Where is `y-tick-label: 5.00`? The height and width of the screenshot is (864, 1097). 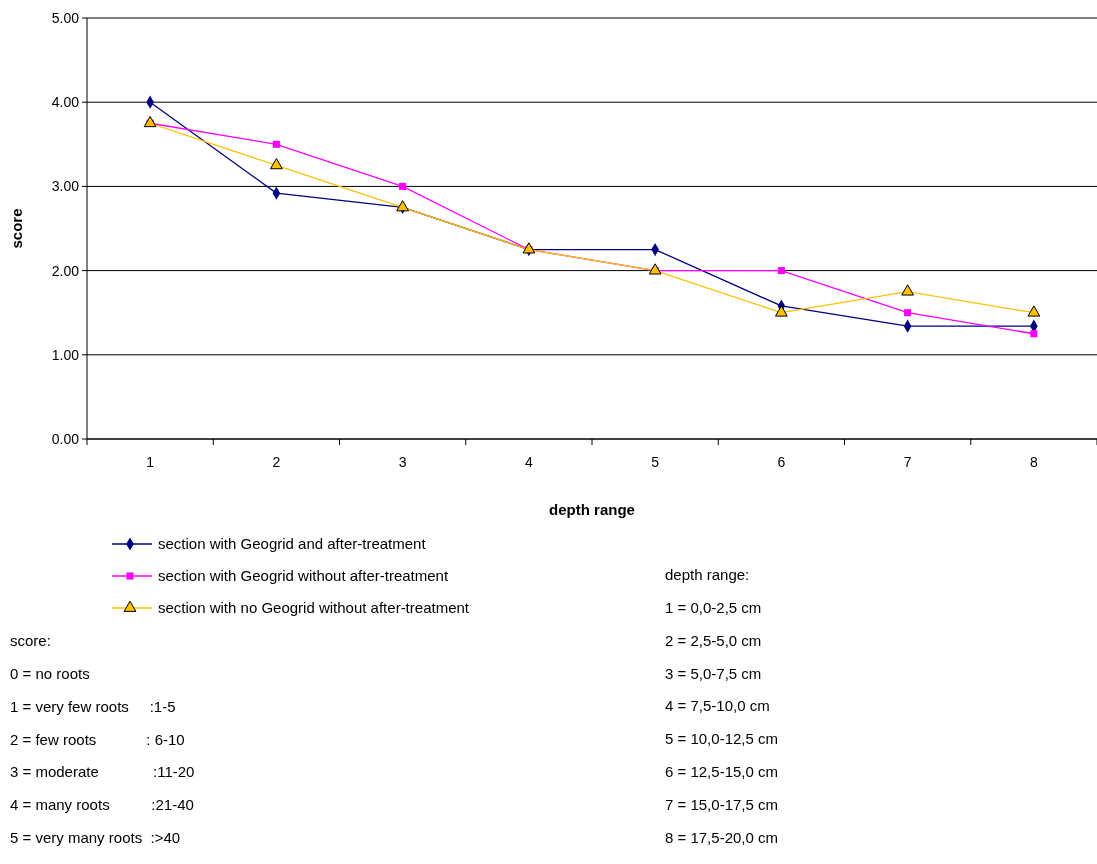
y-tick-label: 5.00 is located at coordinates (65, 17).